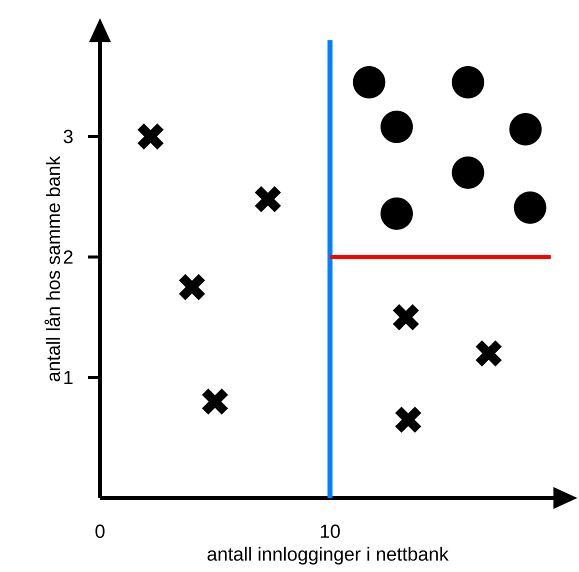  What do you see at coordinates (328, 555) in the screenshot?
I see `x-axis-title: antall innlogginger i nettbank` at bounding box center [328, 555].